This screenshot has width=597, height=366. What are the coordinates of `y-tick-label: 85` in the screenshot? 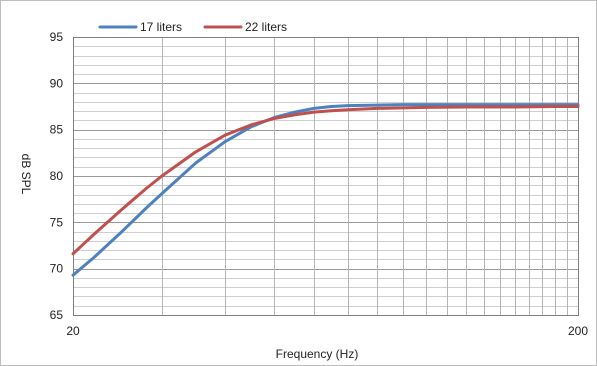 It's located at (57, 130).